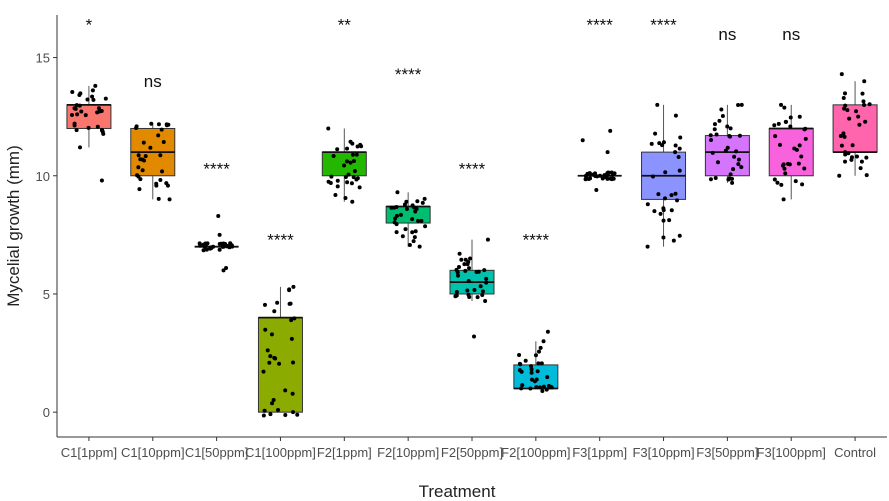  Describe the element at coordinates (855, 452) in the screenshot. I see `x-tick-label: Control` at that location.